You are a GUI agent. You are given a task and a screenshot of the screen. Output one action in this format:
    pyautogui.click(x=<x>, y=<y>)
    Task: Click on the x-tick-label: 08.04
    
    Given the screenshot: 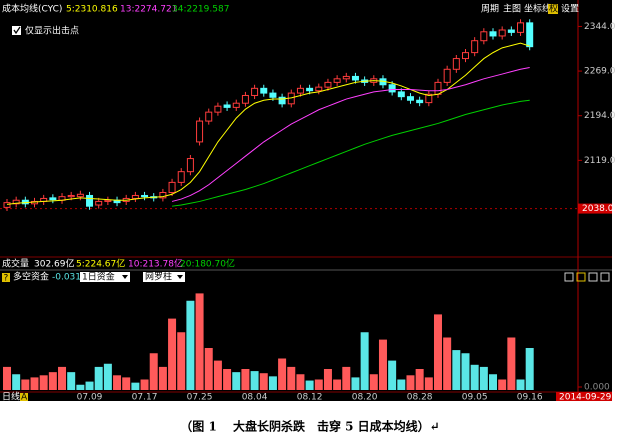 What is the action you would take?
    pyautogui.click(x=255, y=398)
    